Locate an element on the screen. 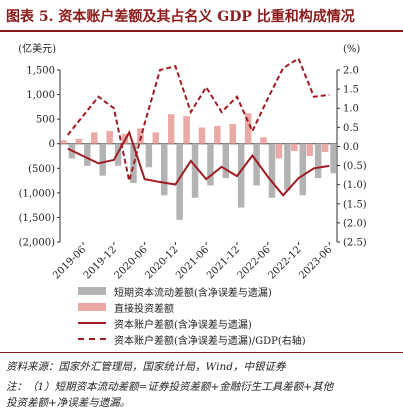 The height and width of the screenshot is (412, 403). left-tick-label: 500 is located at coordinates (45, 120).